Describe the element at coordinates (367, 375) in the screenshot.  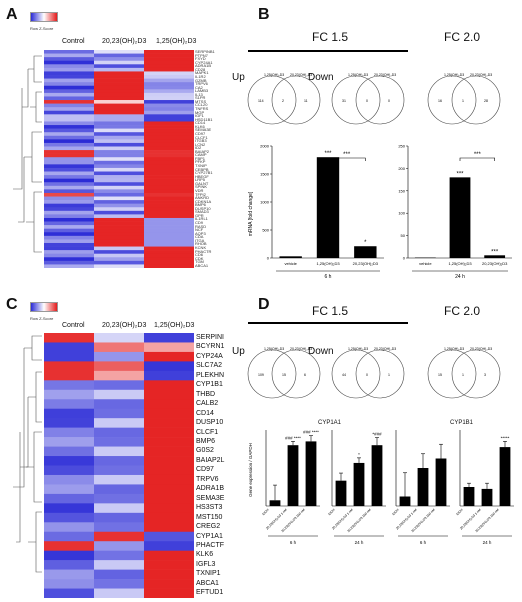
I see `venn-d-down-v2: 0` at that location.